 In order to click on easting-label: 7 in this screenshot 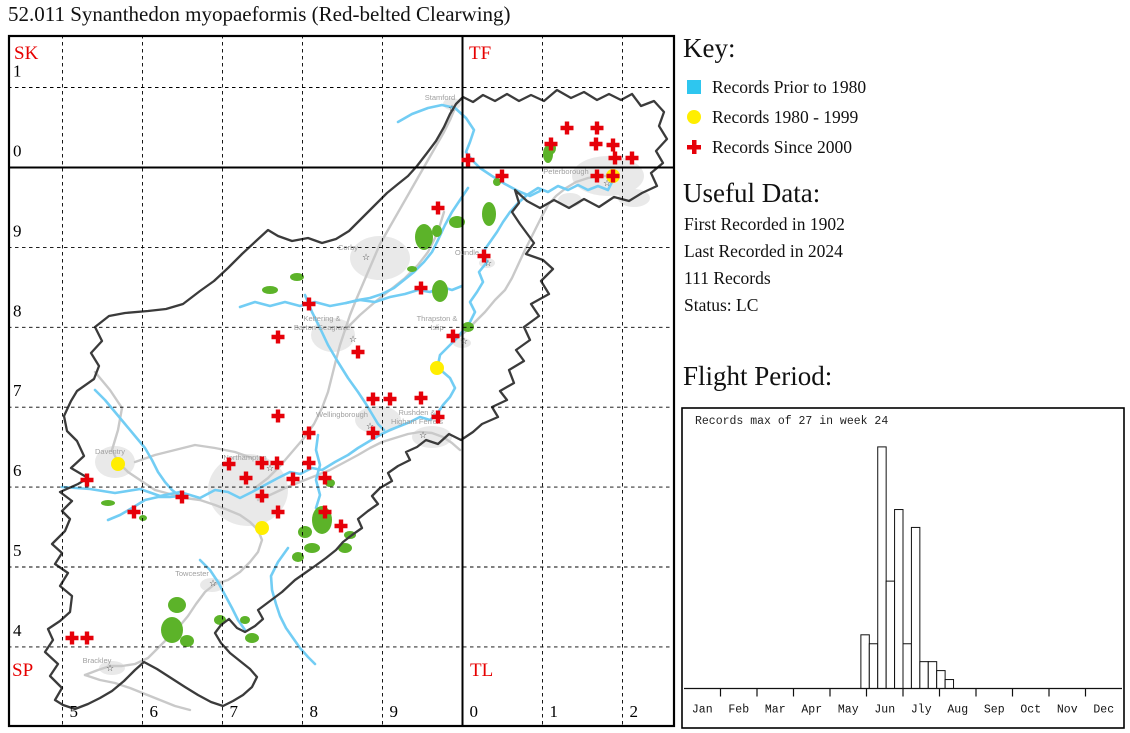, I will do `click(234, 711)`.